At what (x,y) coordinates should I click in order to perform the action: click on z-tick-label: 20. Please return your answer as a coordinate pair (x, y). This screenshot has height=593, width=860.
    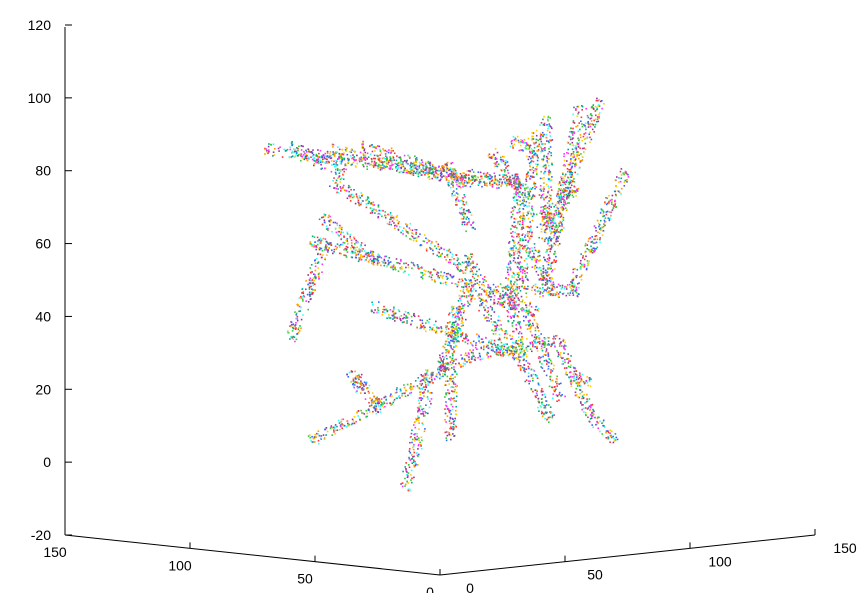
    Looking at the image, I should click on (43, 389).